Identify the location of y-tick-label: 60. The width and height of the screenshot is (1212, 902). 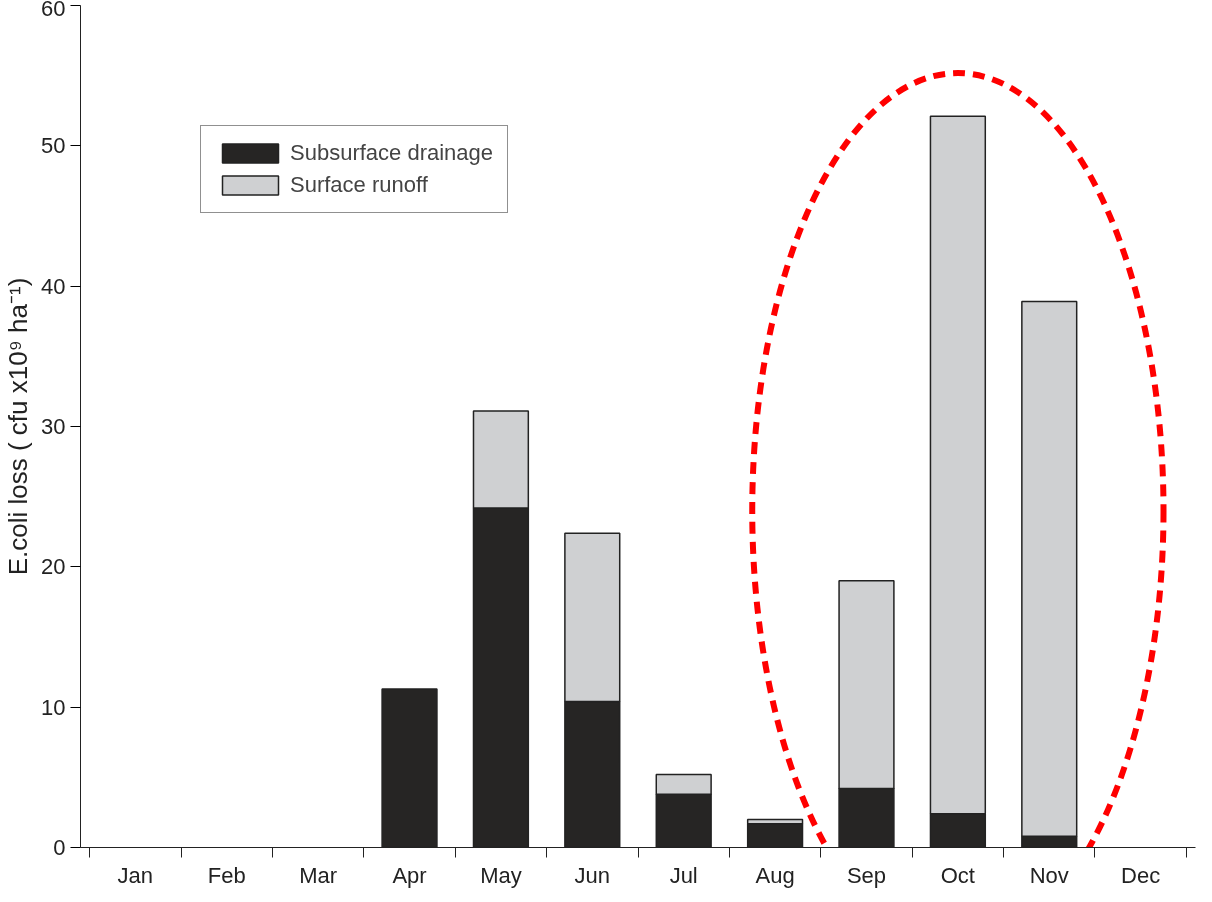
(53, 10).